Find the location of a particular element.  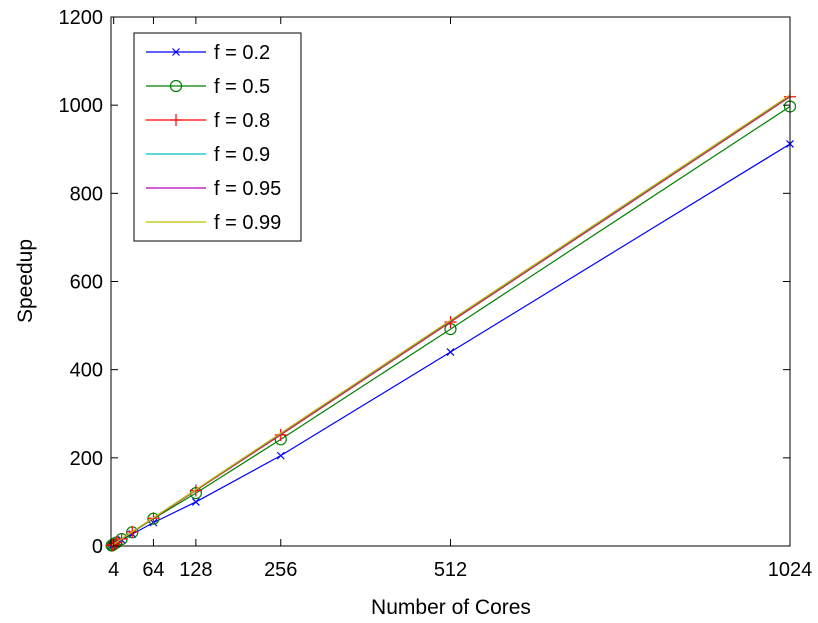

legend-item: f = 0.99 is located at coordinates (213, 223).